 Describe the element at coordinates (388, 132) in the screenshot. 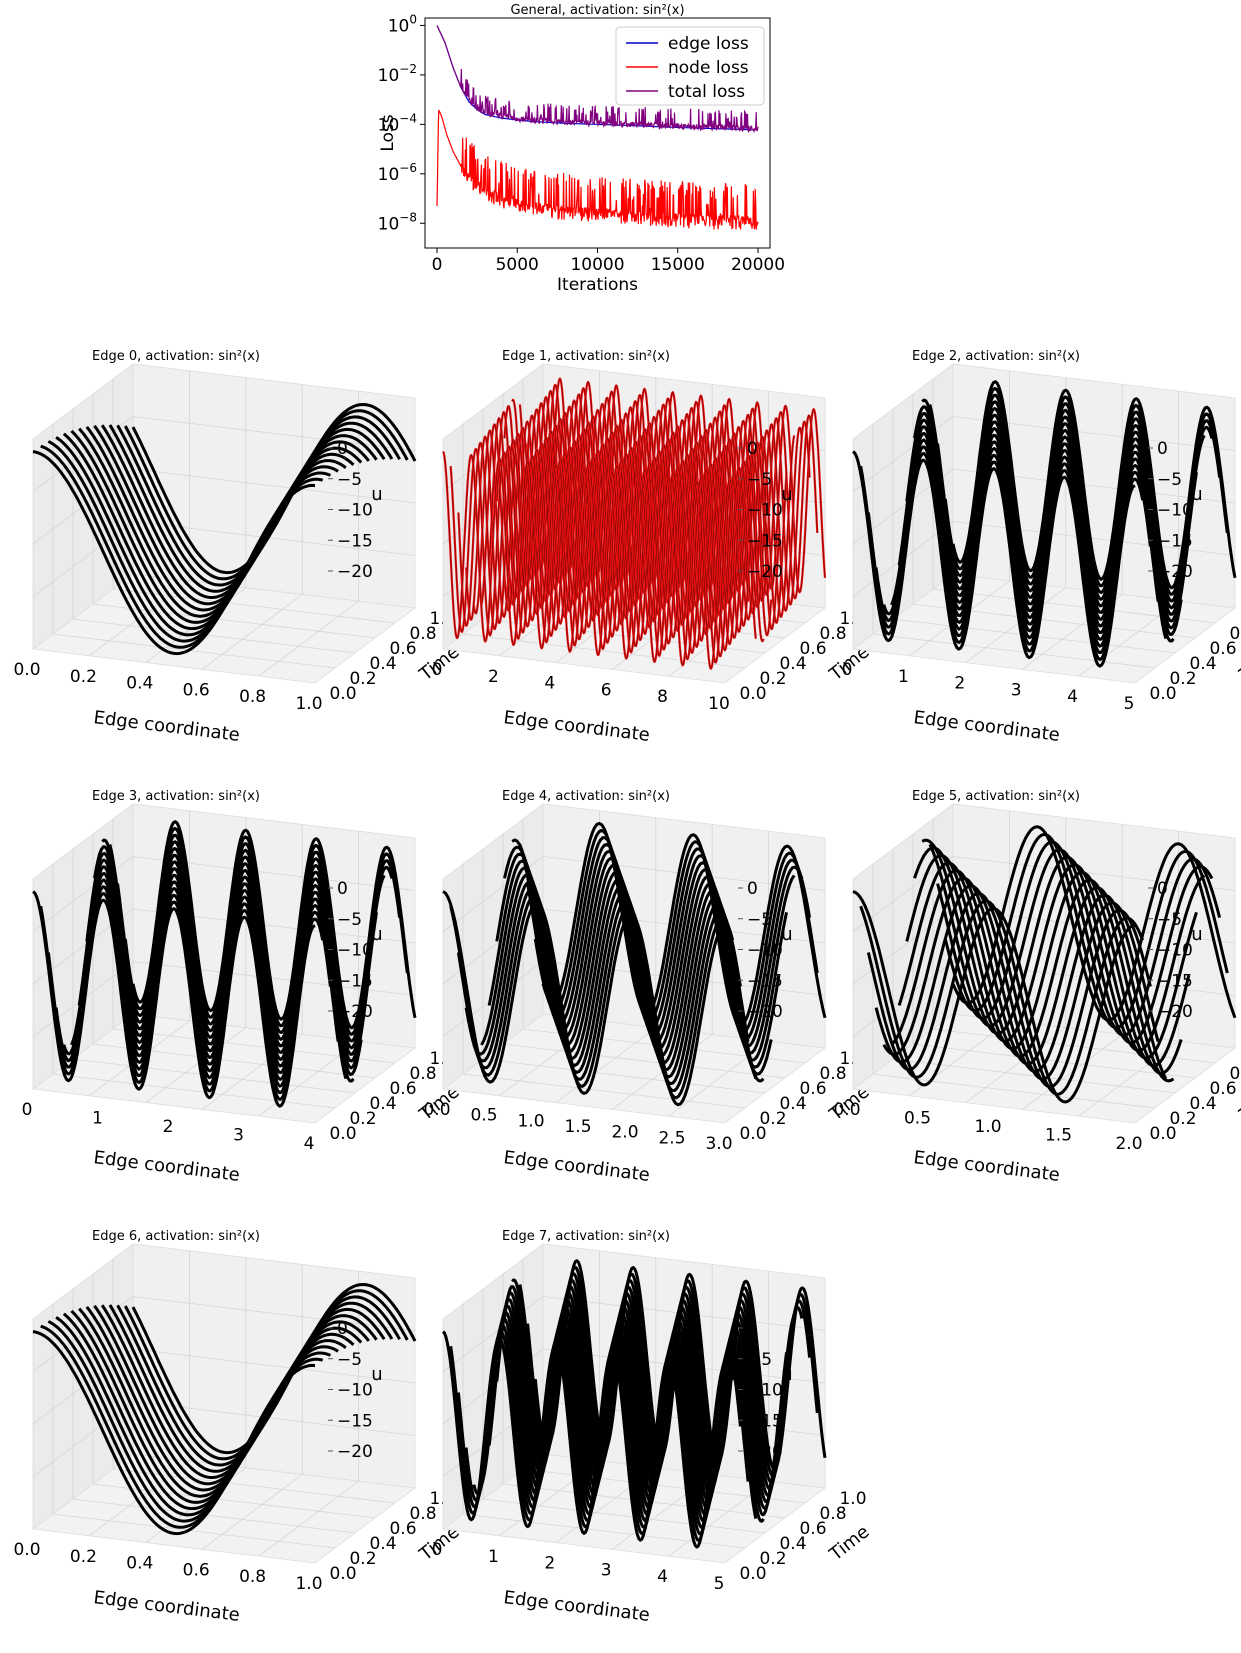

I see `loss-y-axis-label: Loss` at that location.